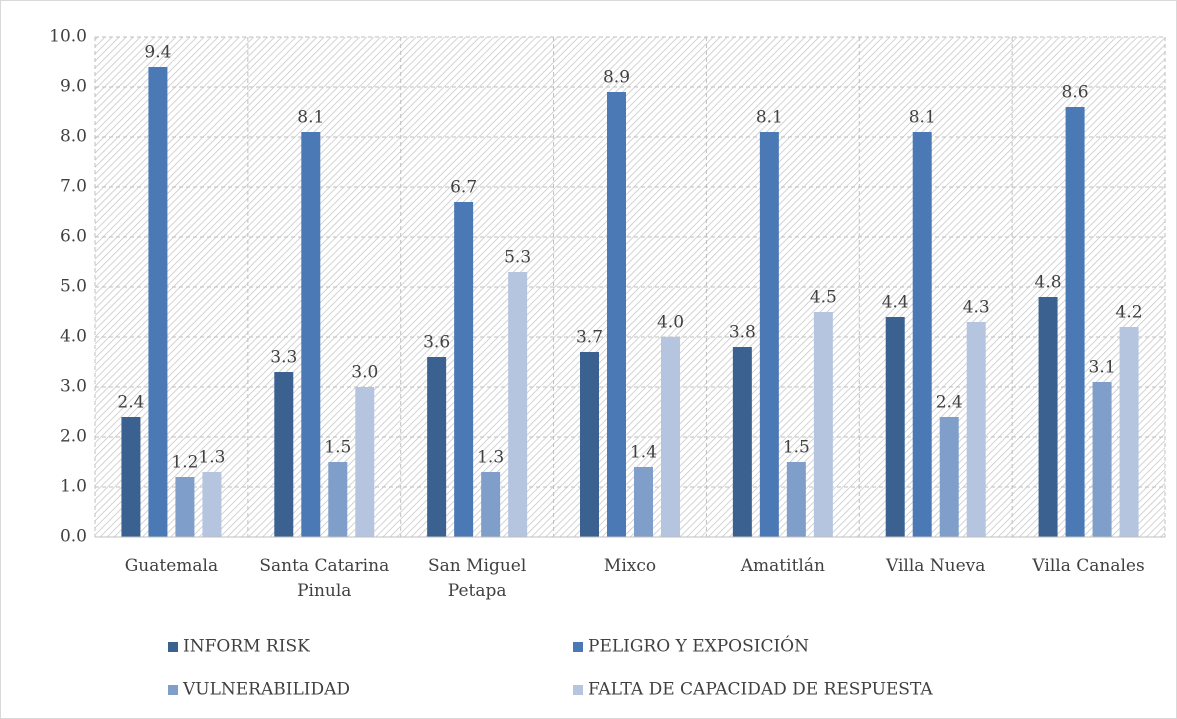  I want to click on data-label: 3.7, so click(589, 338).